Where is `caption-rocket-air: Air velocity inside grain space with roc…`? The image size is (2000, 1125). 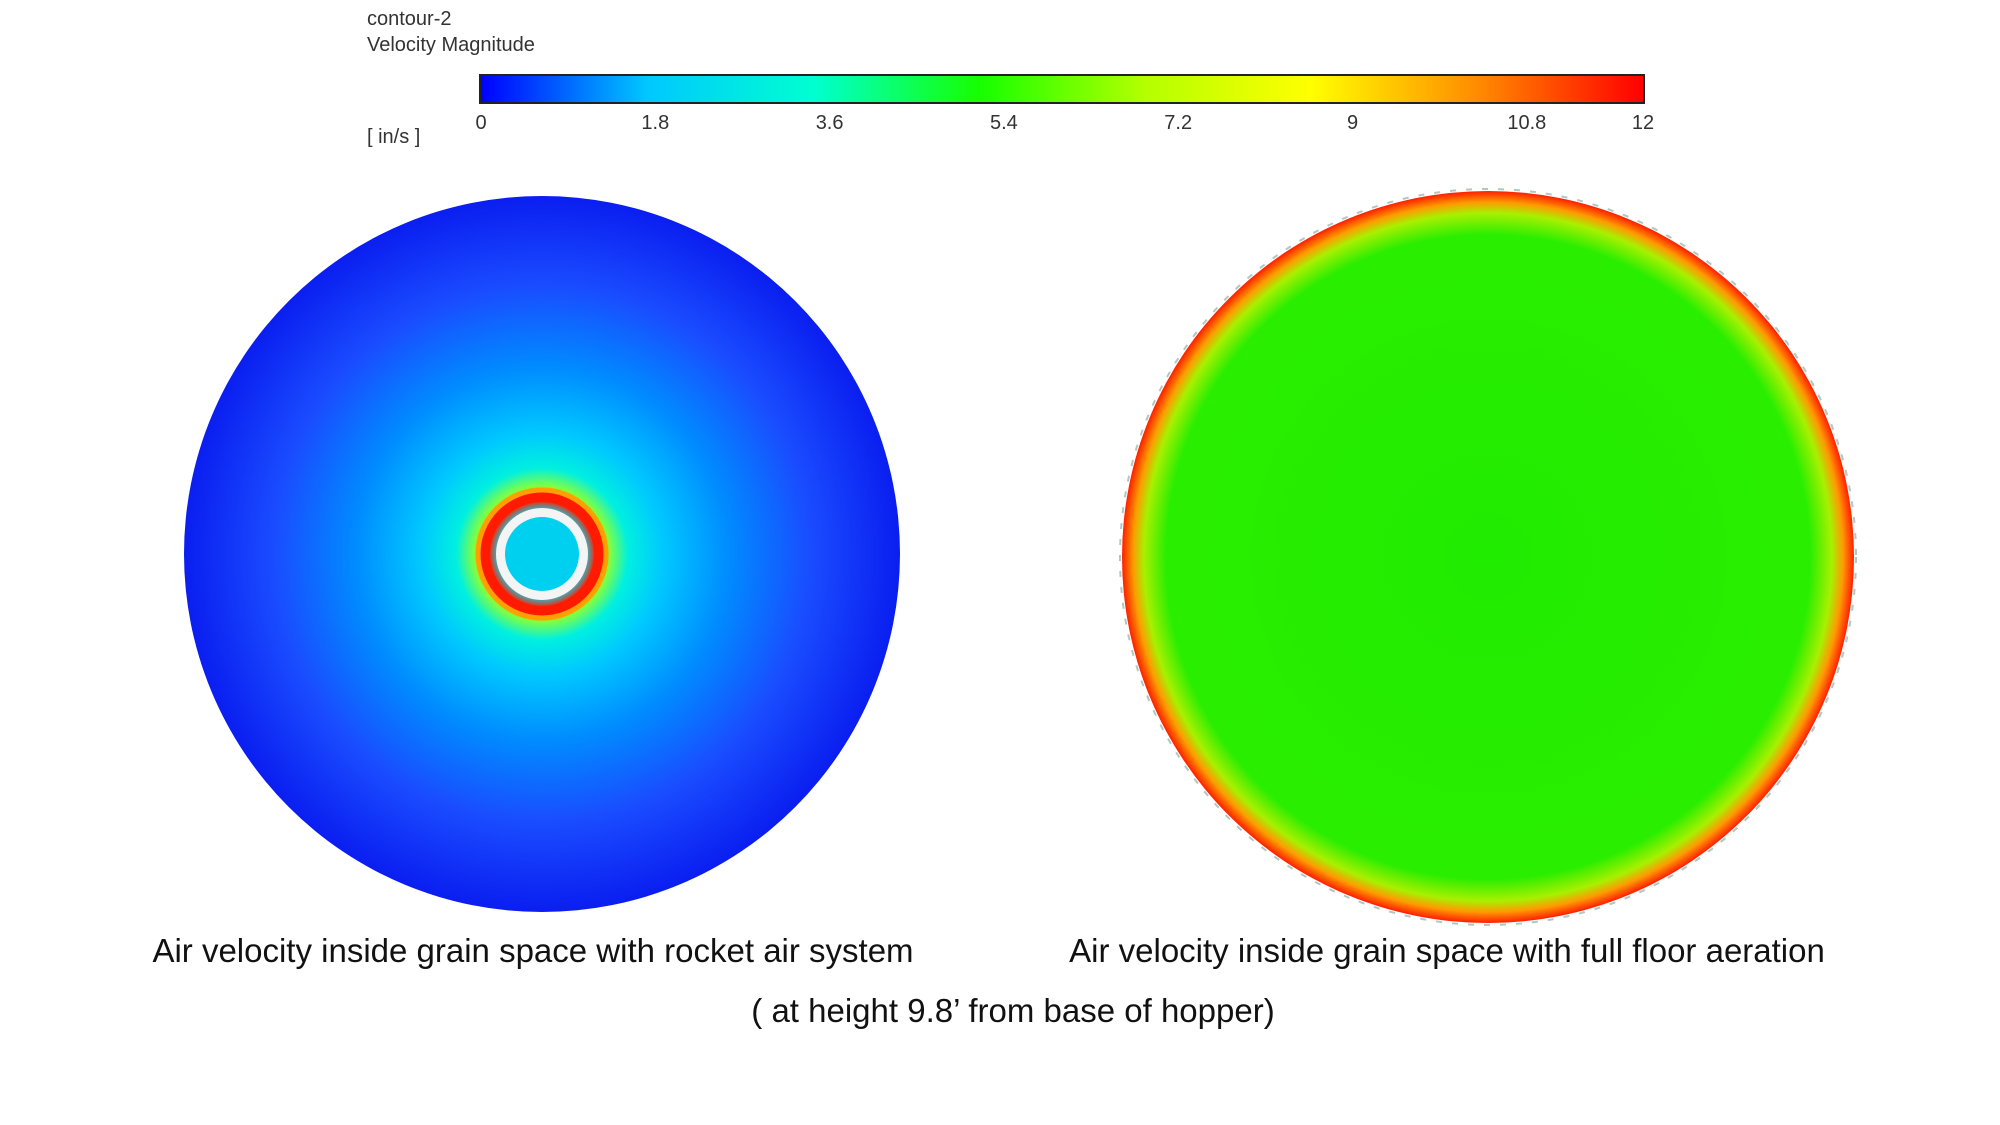 caption-rocket-air: Air velocity inside grain space with roc… is located at coordinates (533, 950).